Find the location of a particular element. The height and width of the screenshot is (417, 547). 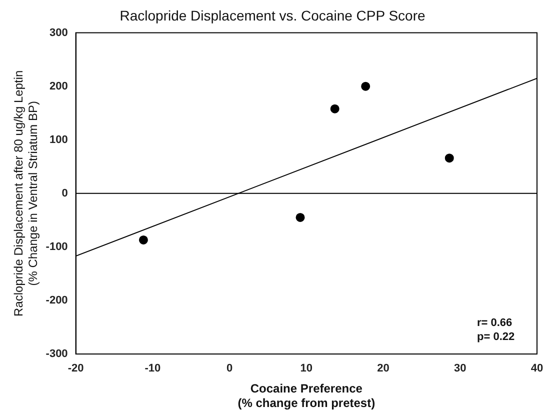

x-tick-label: 0 is located at coordinates (229, 368).